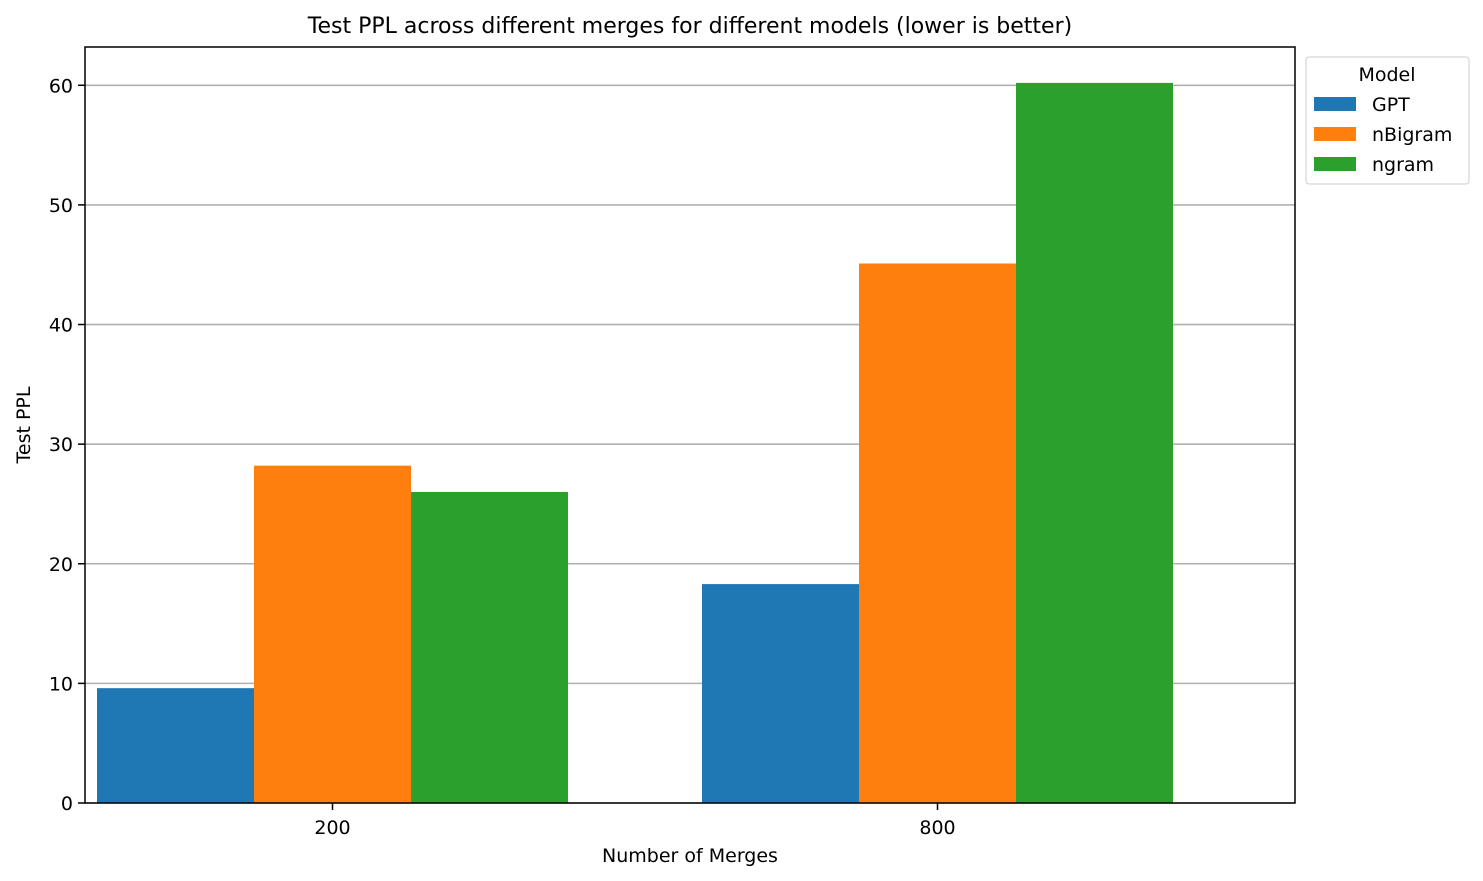  What do you see at coordinates (61, 326) in the screenshot?
I see `y-tick-label: 40` at bounding box center [61, 326].